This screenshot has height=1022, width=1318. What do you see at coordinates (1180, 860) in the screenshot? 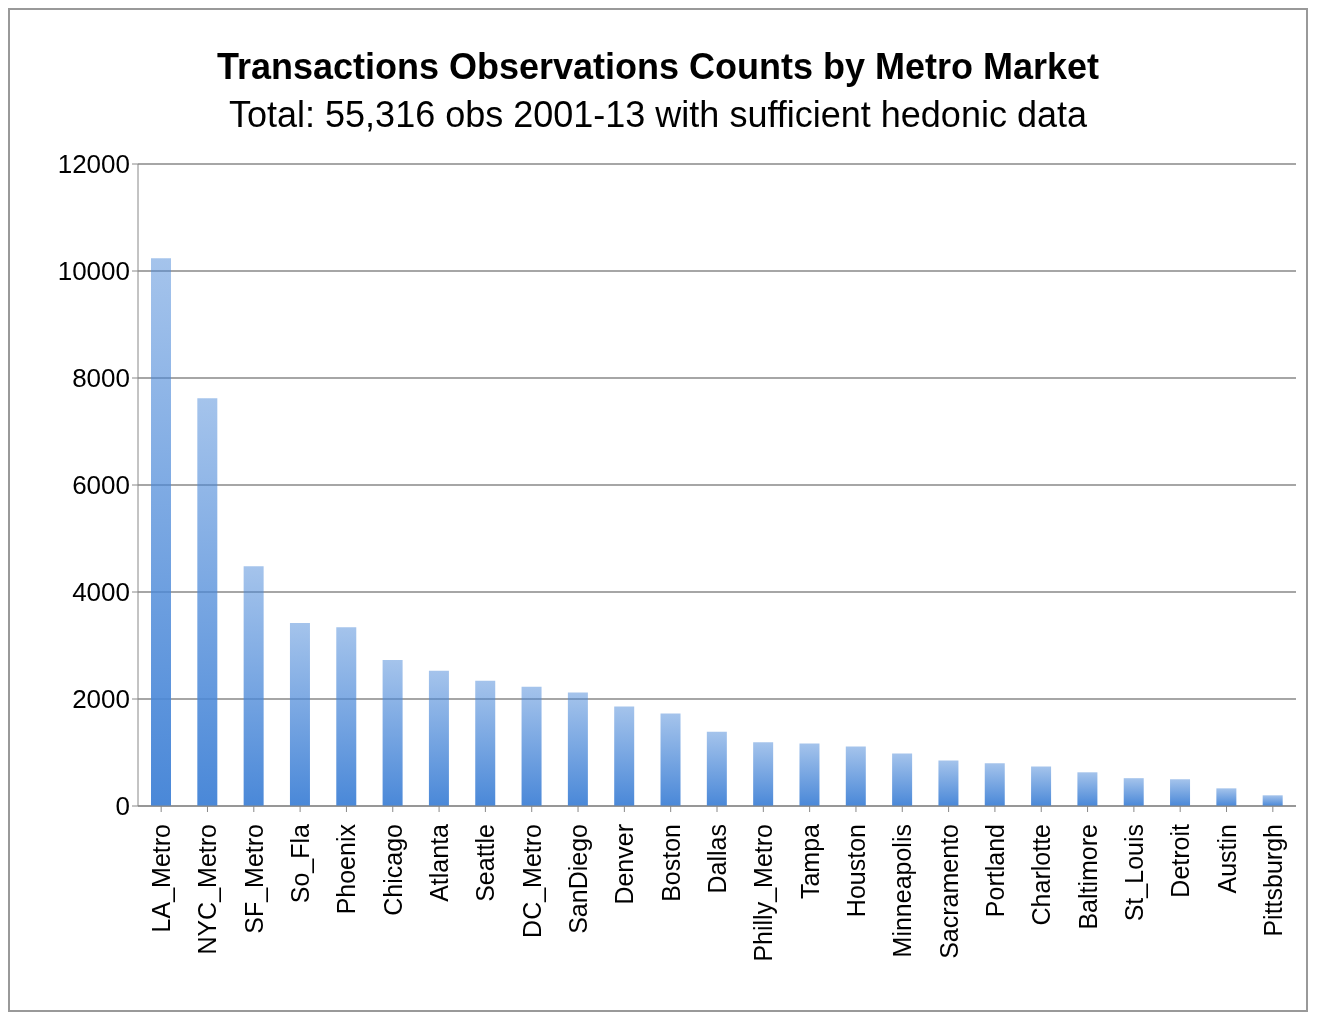
I see `x-tick-label: Detroit` at bounding box center [1180, 860].